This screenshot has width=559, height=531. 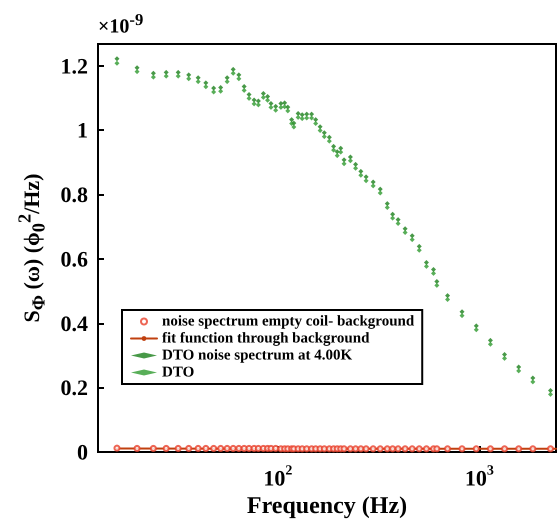 What do you see at coordinates (121, 24) in the screenshot?
I see `text: ×10$^{-9}$` at bounding box center [121, 24].